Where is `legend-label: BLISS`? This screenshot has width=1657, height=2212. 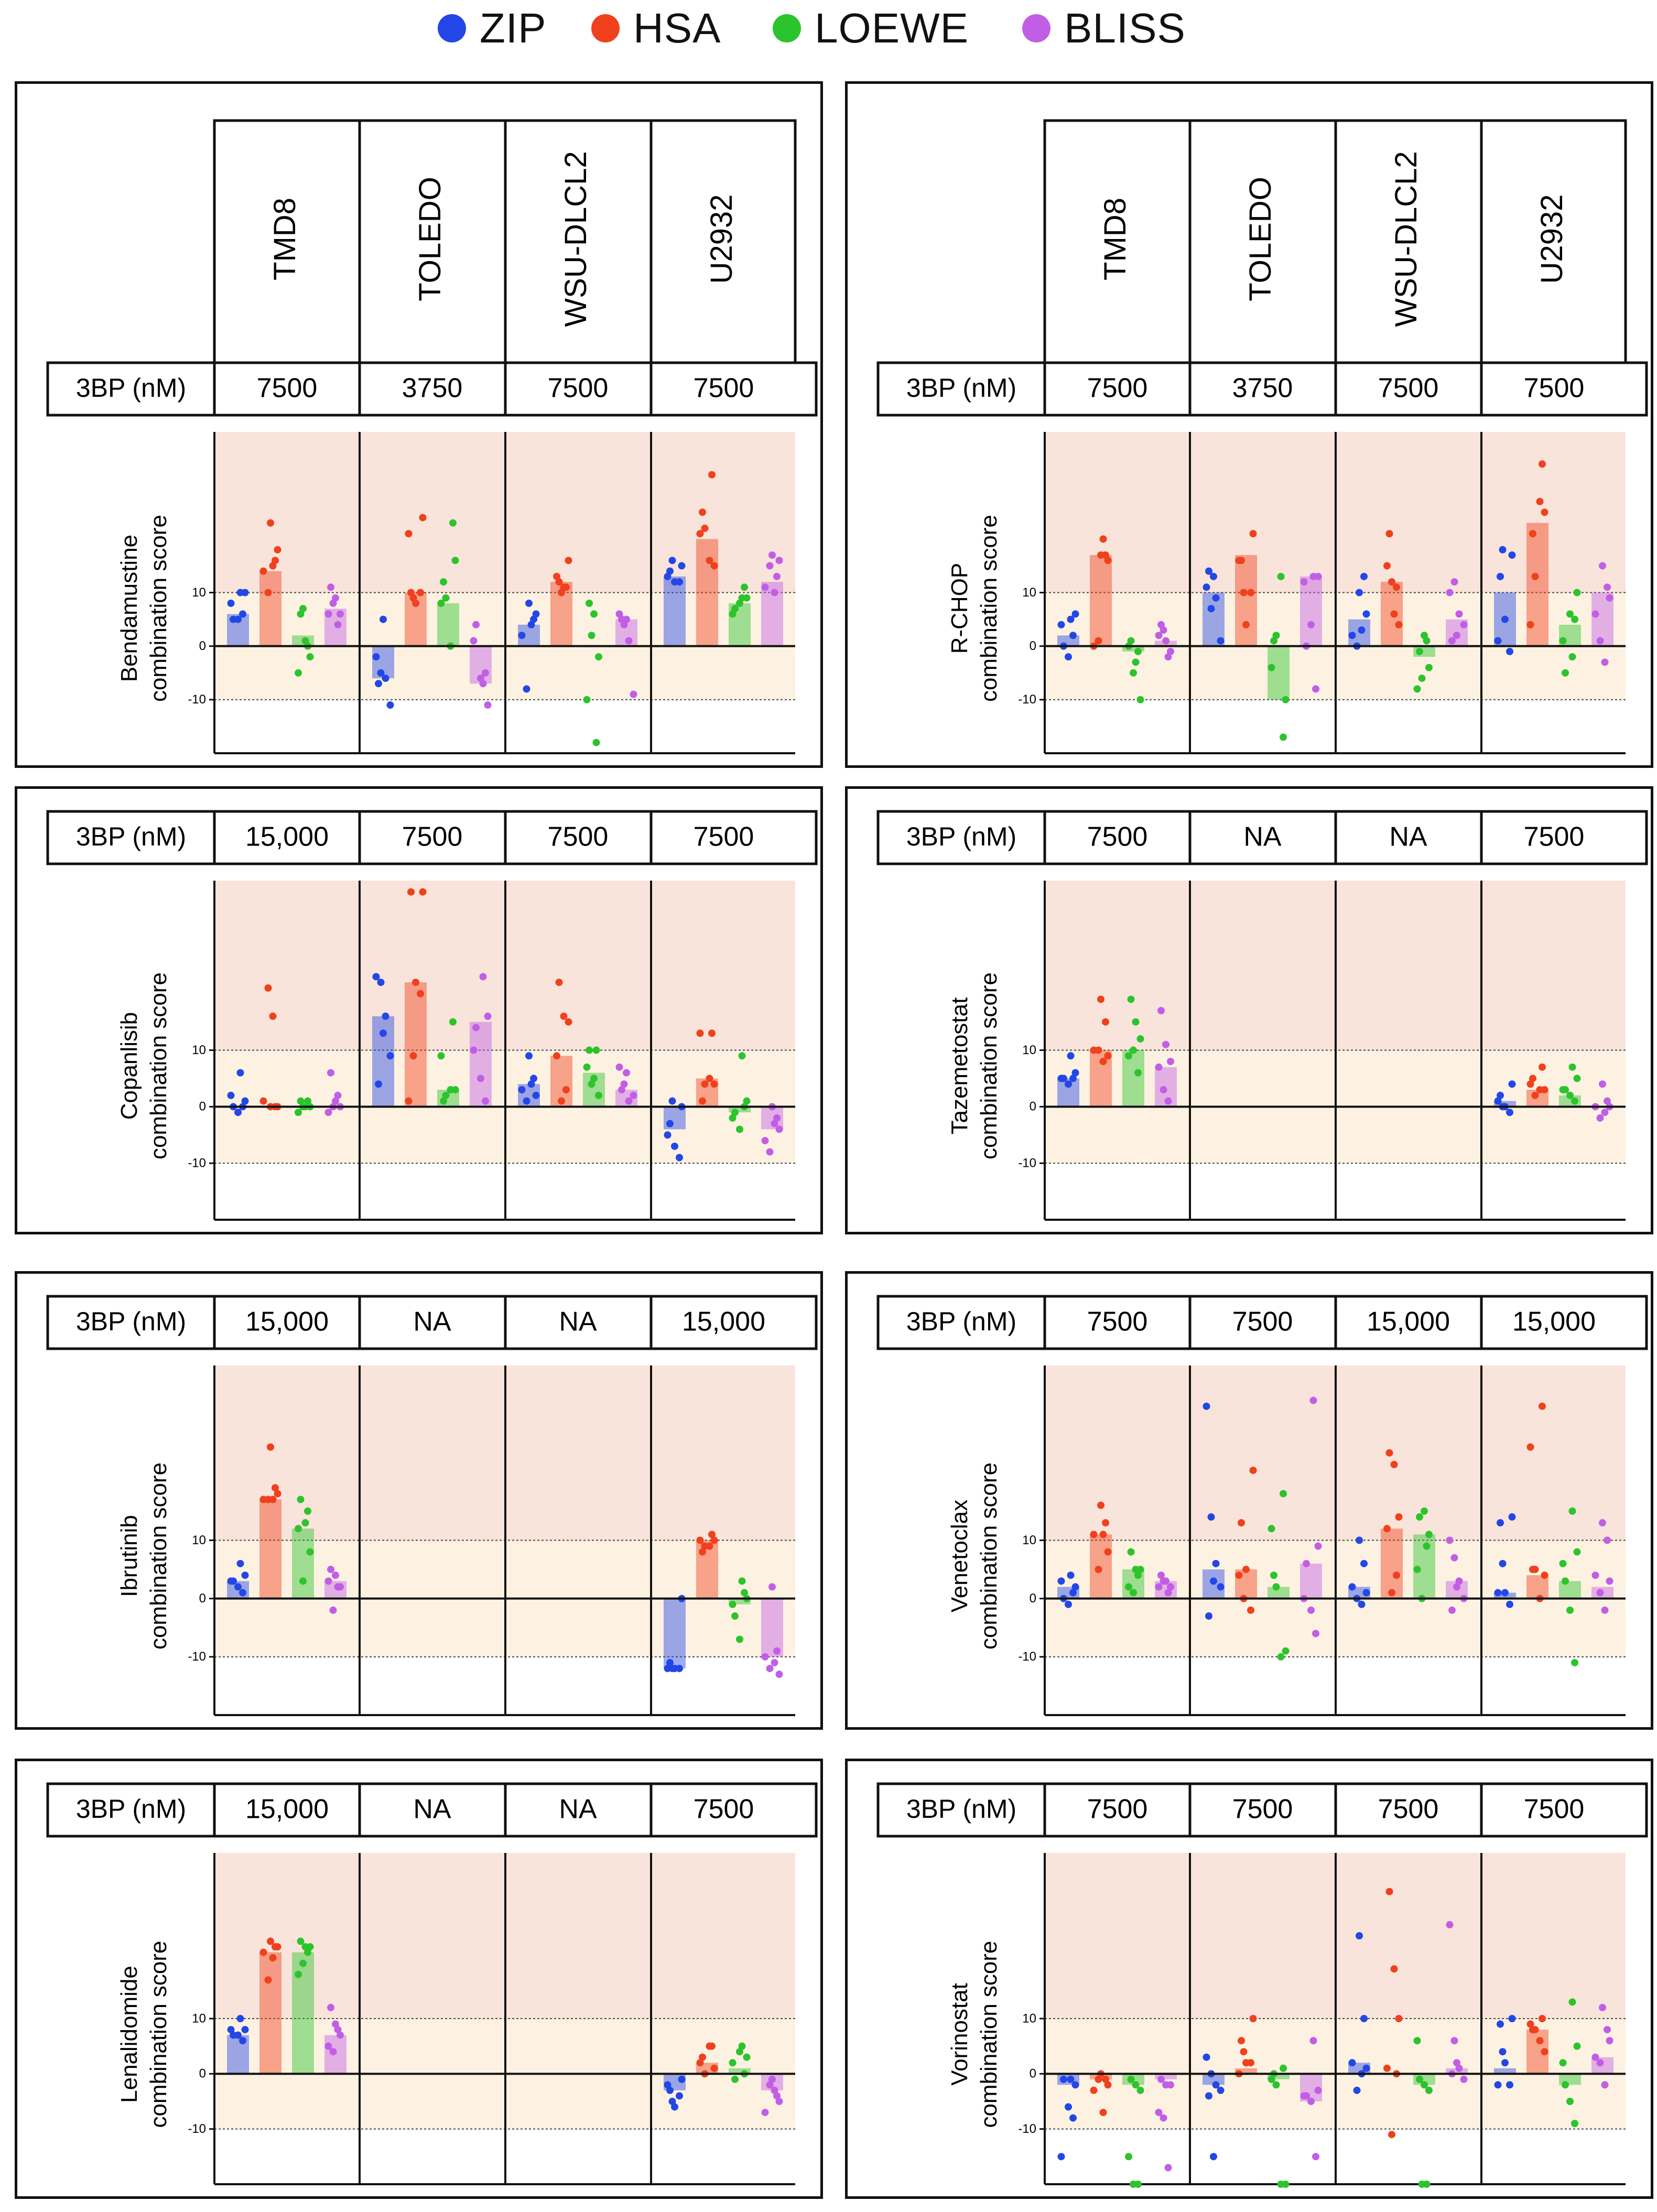 legend-label: BLISS is located at coordinates (1125, 28).